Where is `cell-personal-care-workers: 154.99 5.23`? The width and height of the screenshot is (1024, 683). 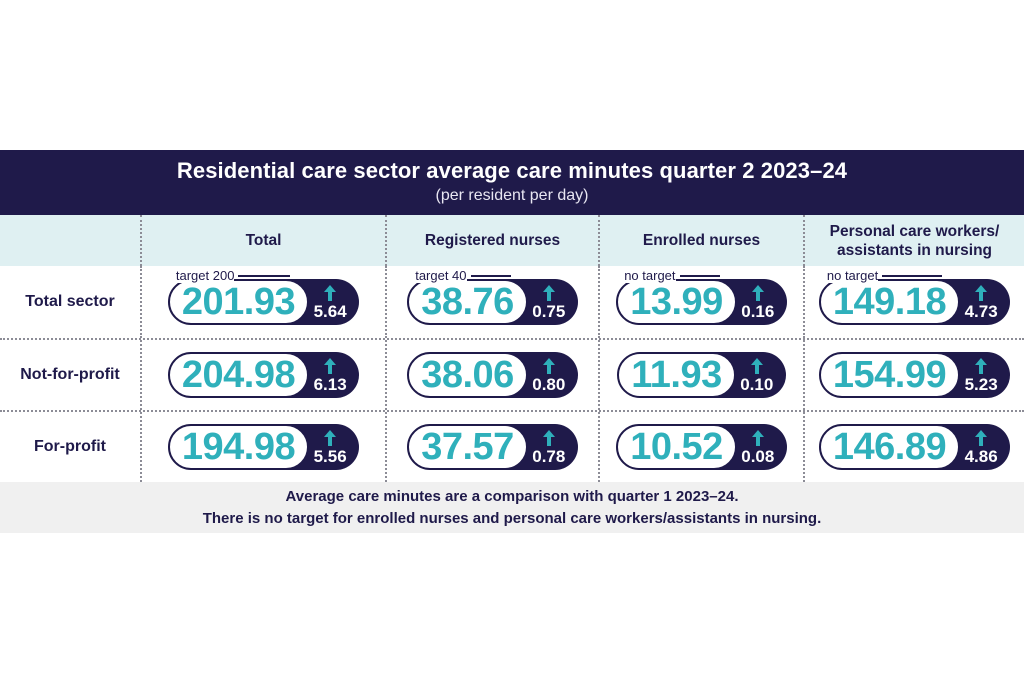
cell-personal-care-workers: 154.99 5.23 is located at coordinates (913, 375).